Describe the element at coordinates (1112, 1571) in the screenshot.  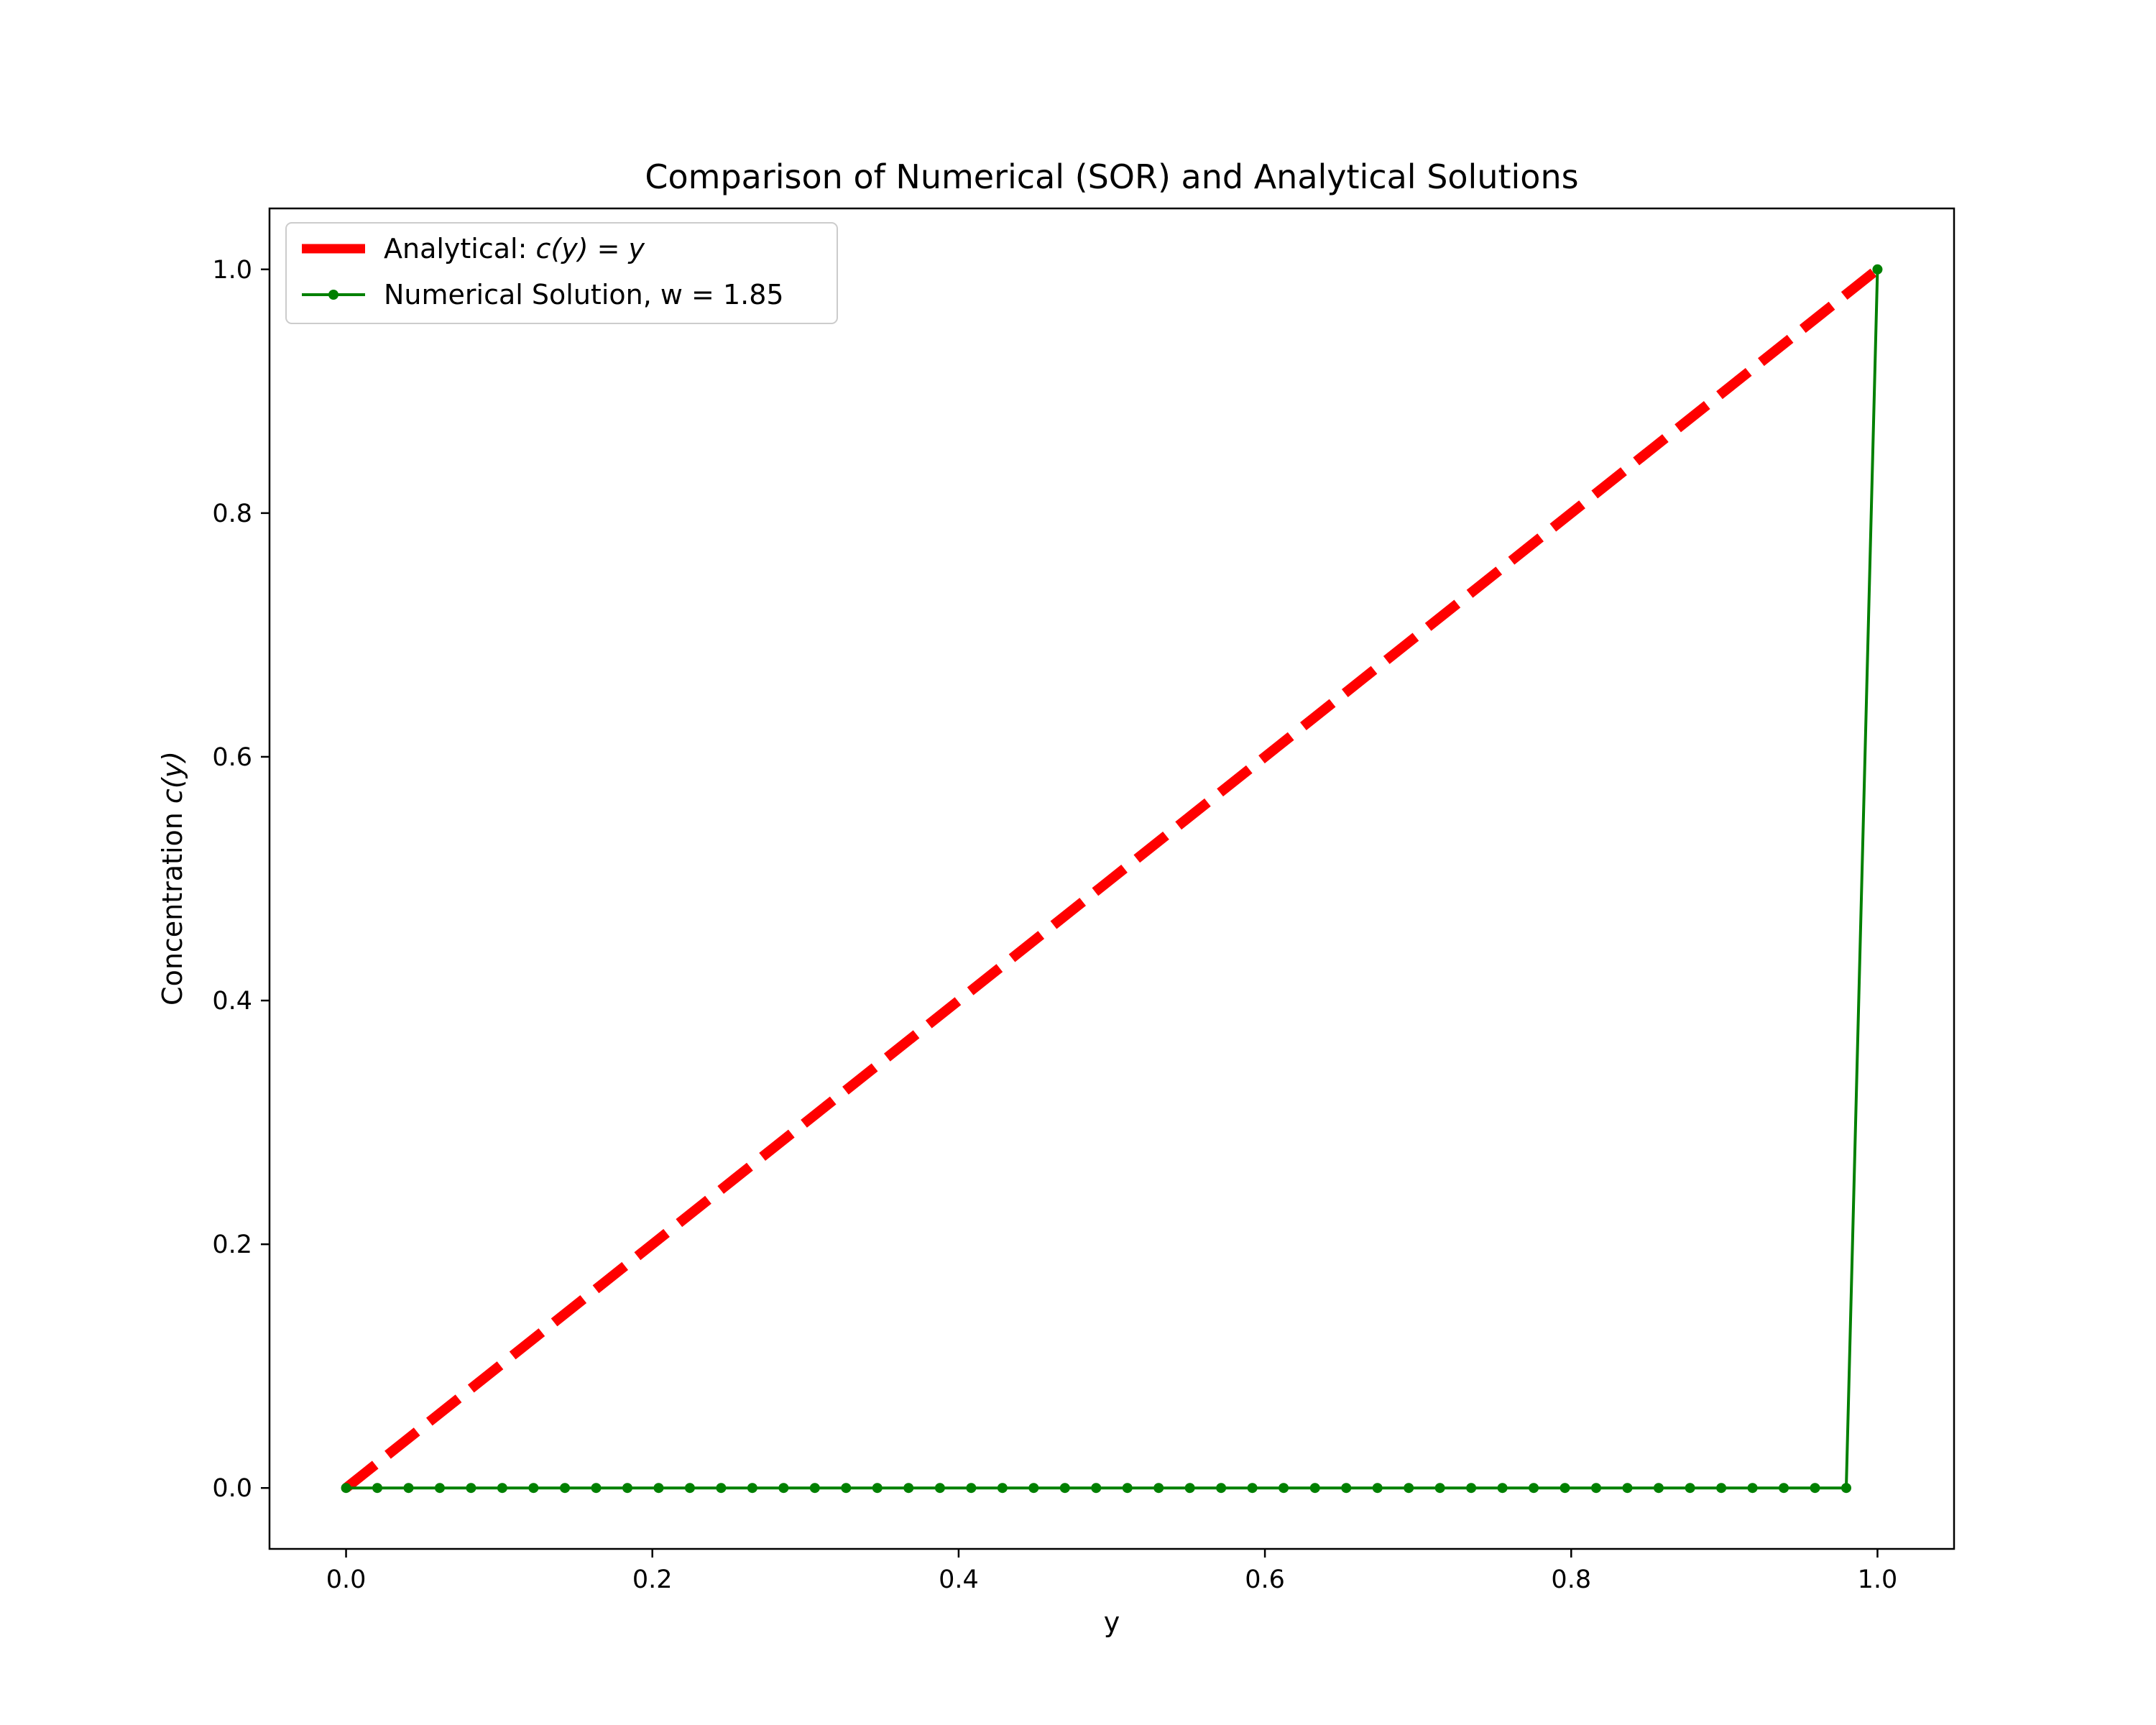
I see `x-axis: 0.0 0.2 0.4 0.6 0.8 1.0` at that location.